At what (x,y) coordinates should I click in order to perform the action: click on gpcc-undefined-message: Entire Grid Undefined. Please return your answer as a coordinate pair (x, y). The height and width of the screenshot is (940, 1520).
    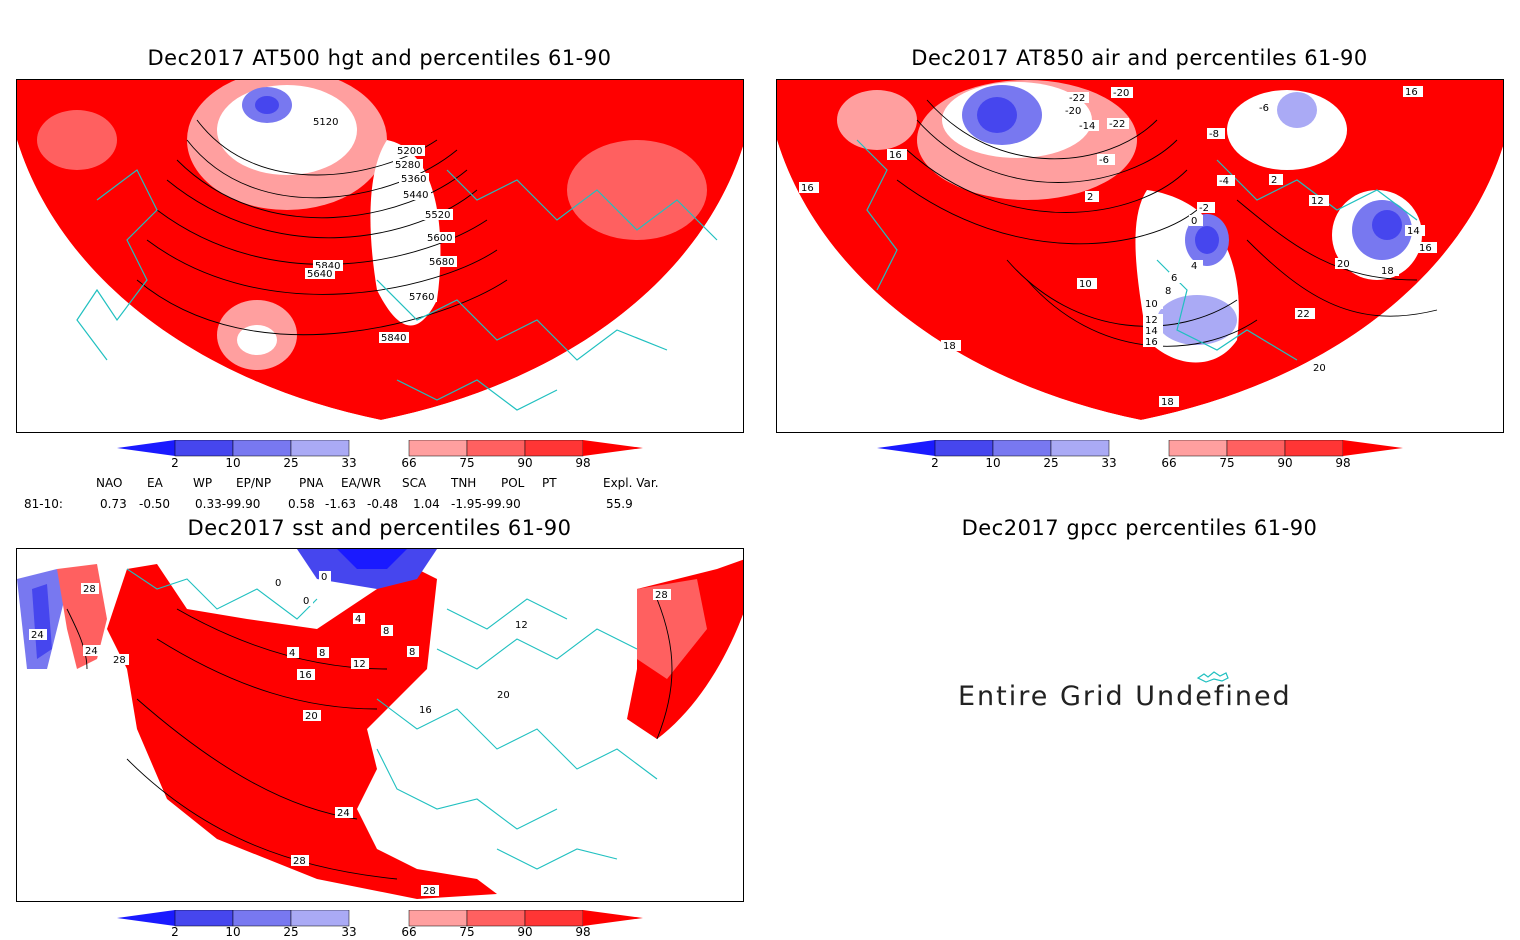
    Looking at the image, I should click on (1125, 696).